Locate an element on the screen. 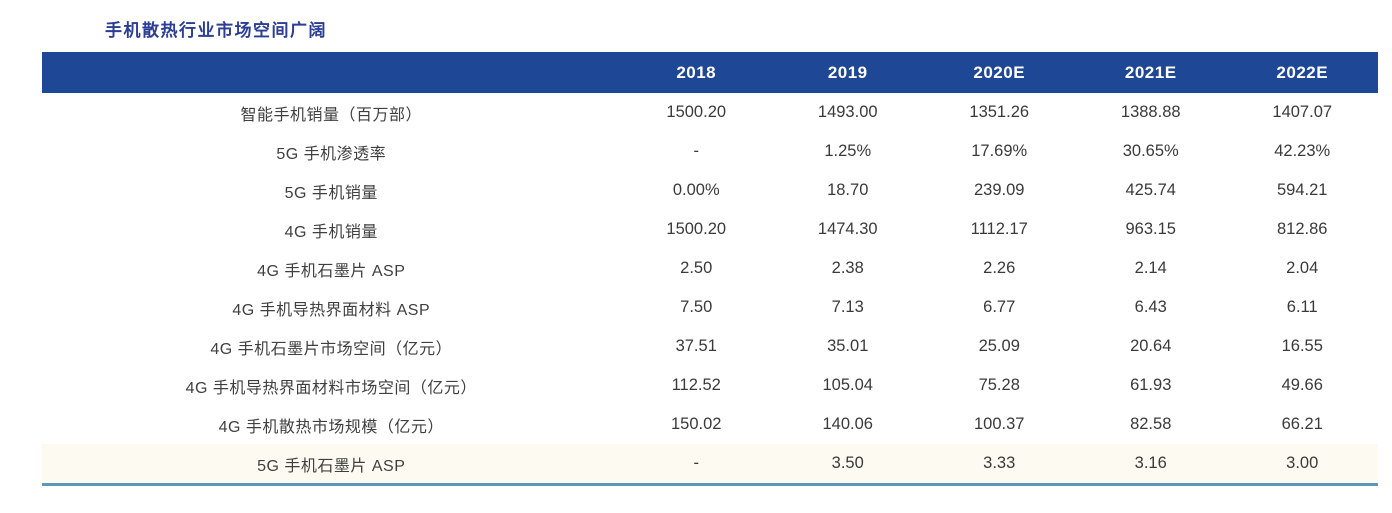  table-header-row: 2018 2019 2020E 2021E 2022E is located at coordinates (710, 72).